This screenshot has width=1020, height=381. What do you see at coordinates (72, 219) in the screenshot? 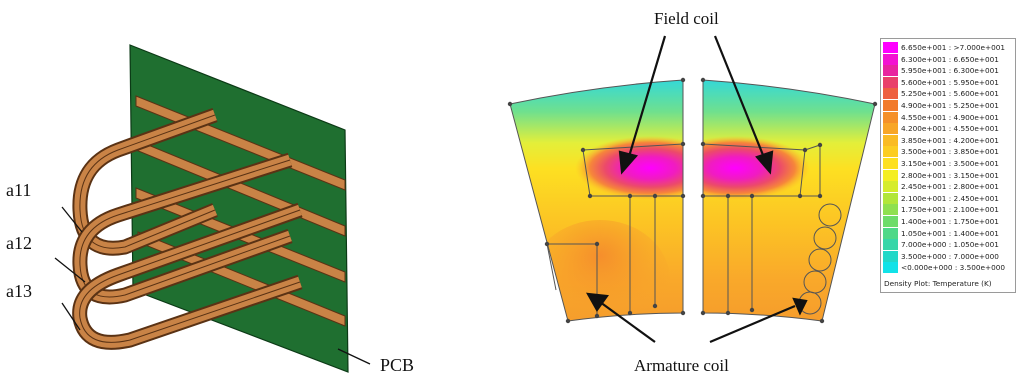
I see `a11-leader-line` at bounding box center [72, 219].